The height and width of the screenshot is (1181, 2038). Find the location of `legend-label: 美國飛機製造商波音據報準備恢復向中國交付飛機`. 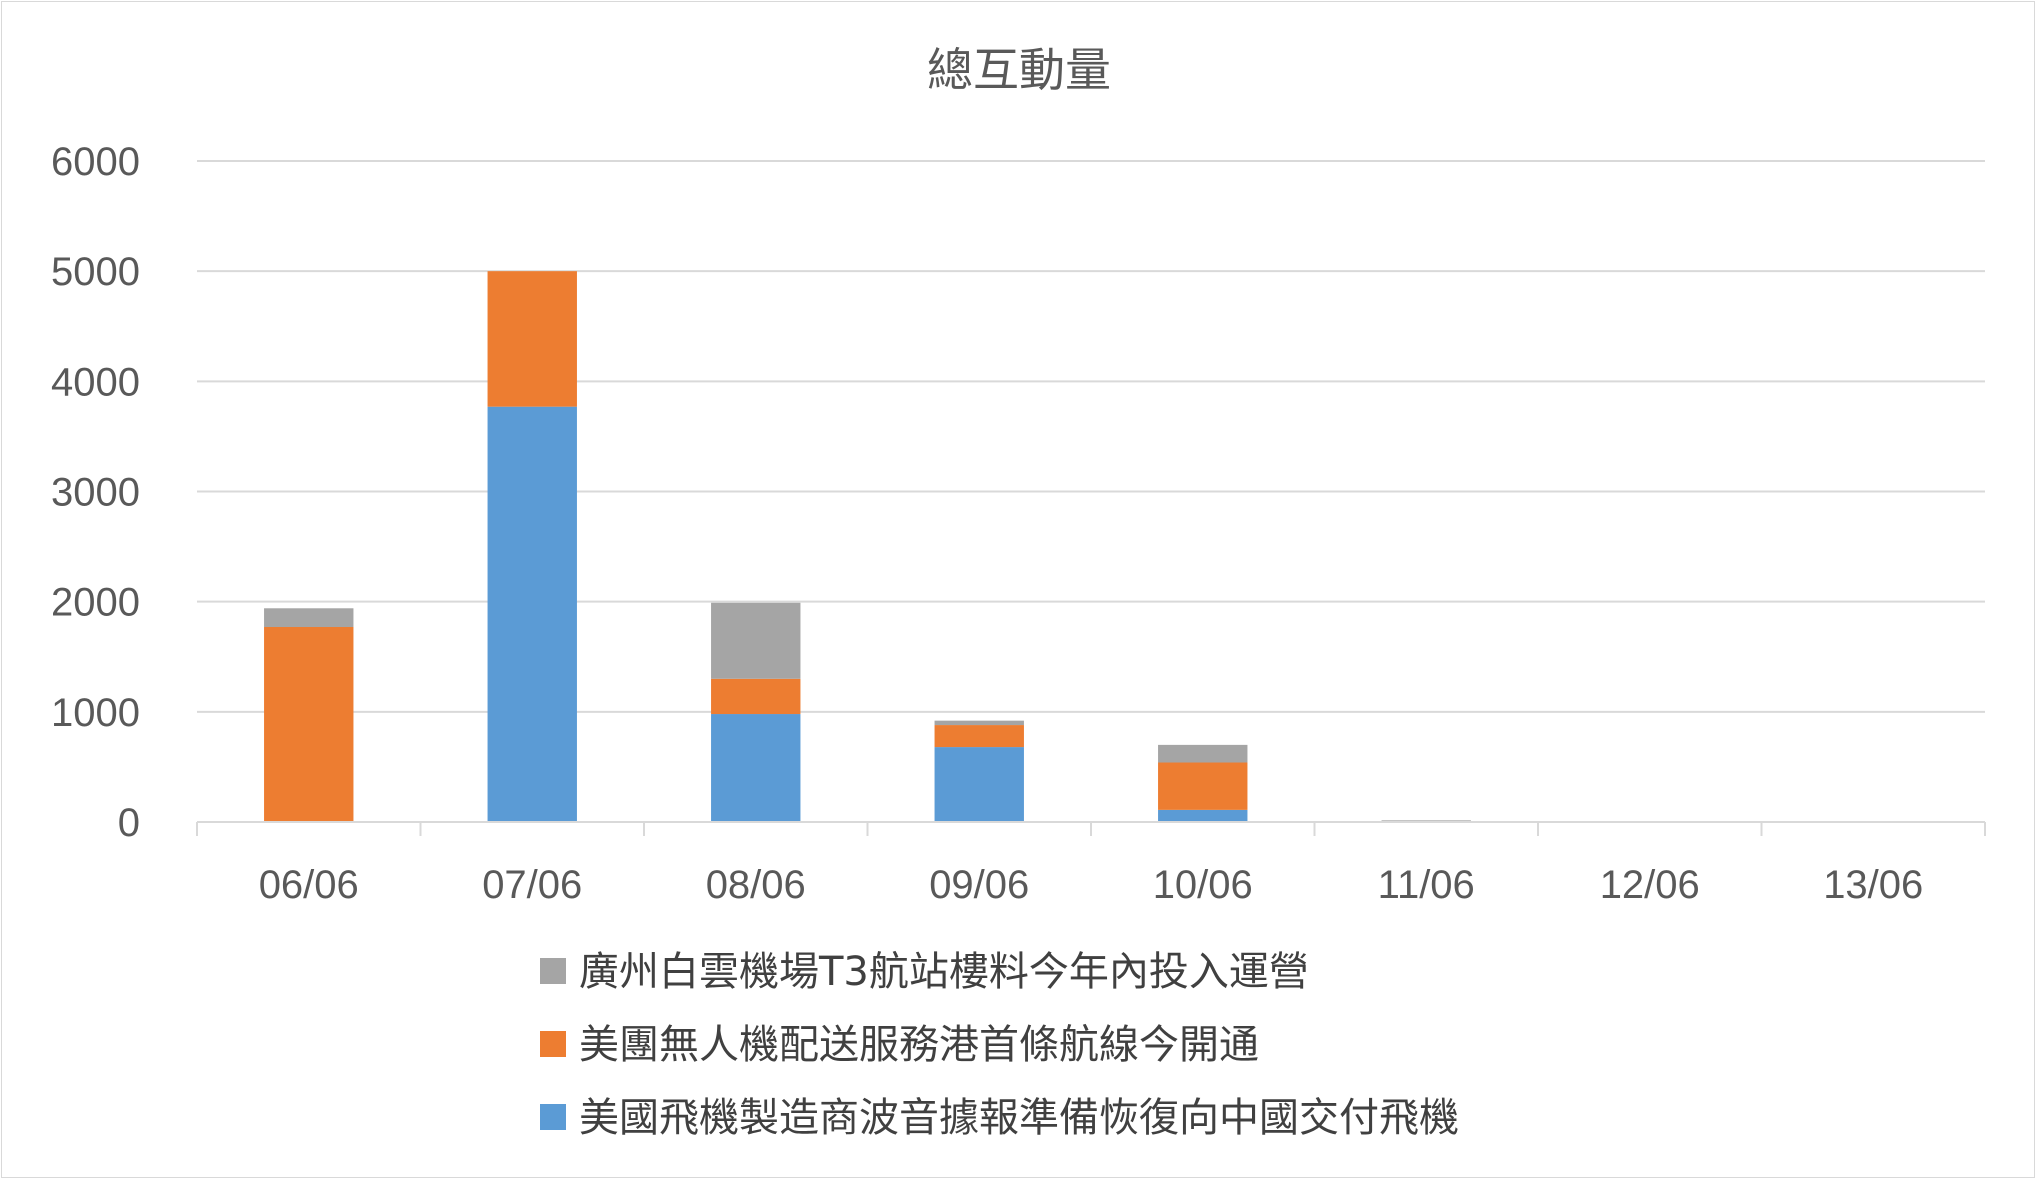

legend-label: 美國飛機製造商波音據報準備恢復向中國交付飛機 is located at coordinates (1019, 1118).